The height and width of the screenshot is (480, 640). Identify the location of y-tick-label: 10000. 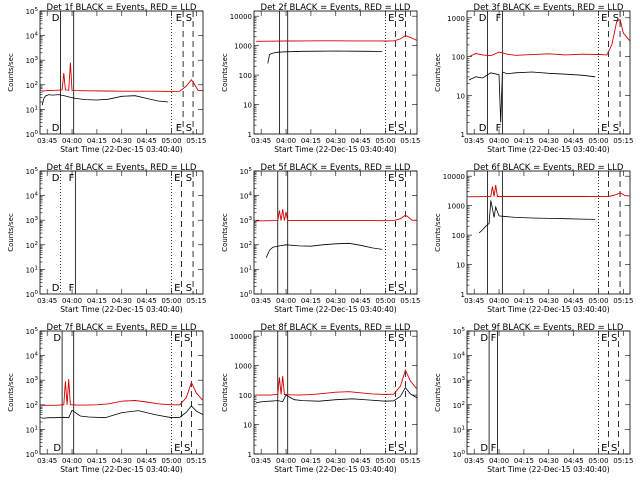
(454, 177).